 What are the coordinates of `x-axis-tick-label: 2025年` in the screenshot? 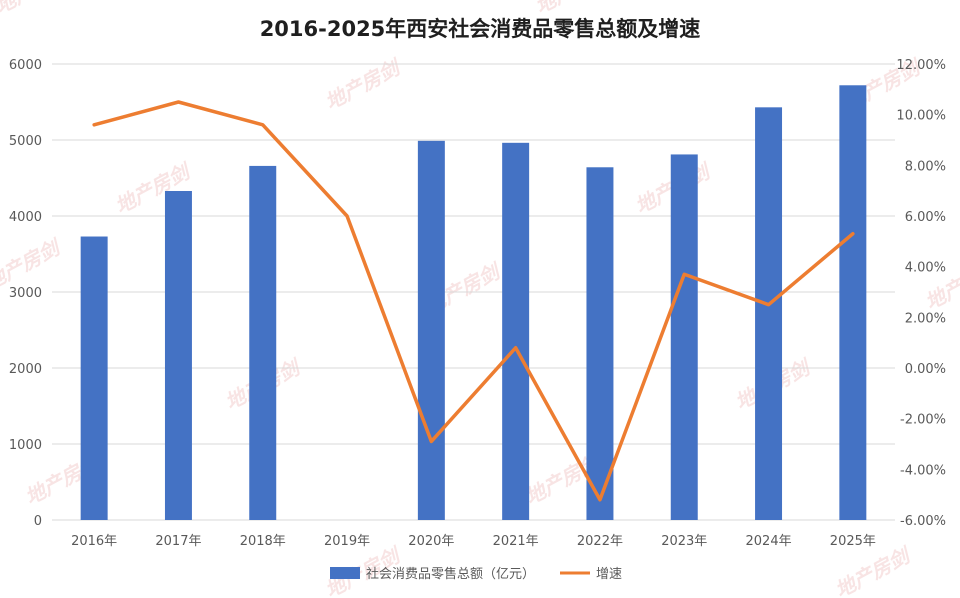 It's located at (853, 541).